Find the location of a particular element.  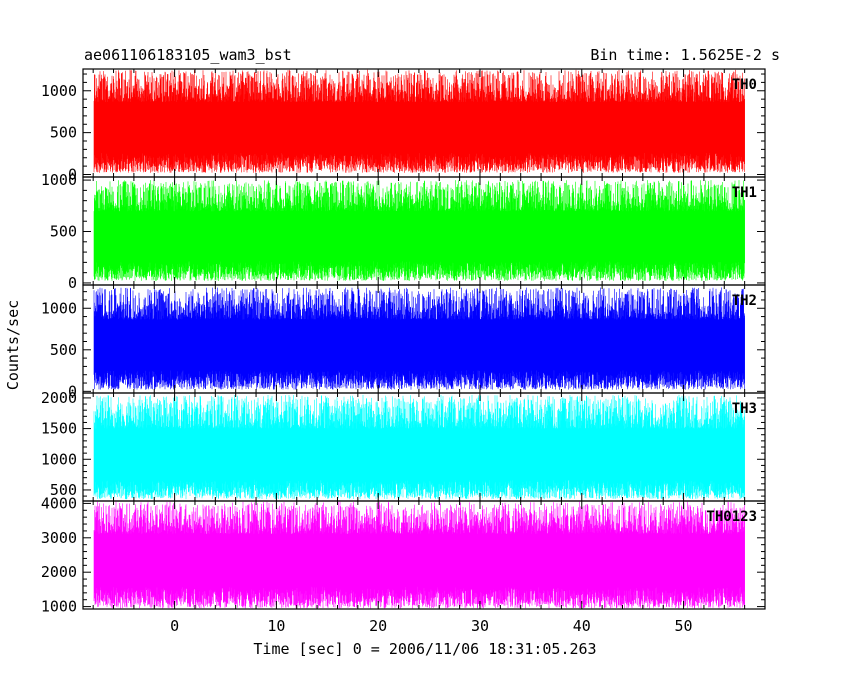

x-tick-label: 10 is located at coordinates (276, 626).